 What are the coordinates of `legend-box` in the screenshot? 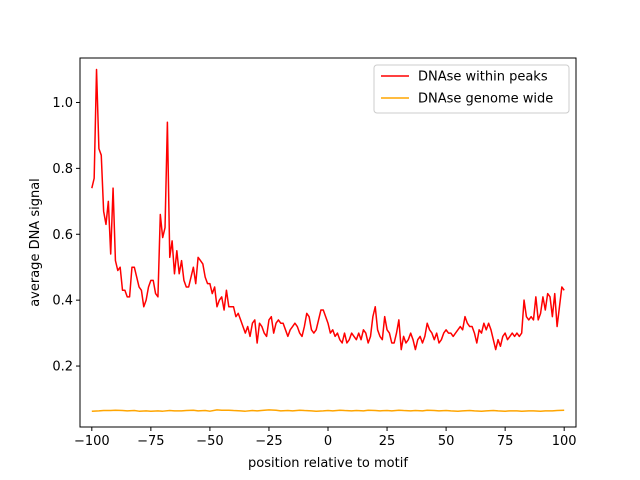 It's located at (471, 89).